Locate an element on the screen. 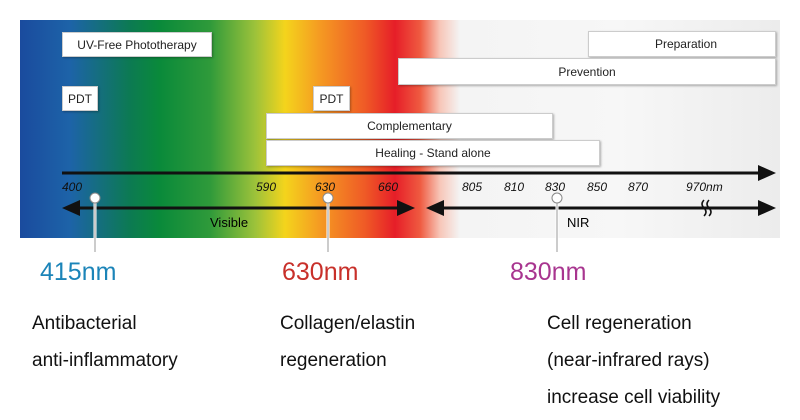 Image resolution: width=800 pixels, height=420 pixels. complementary-box: Complementary is located at coordinates (409, 126).